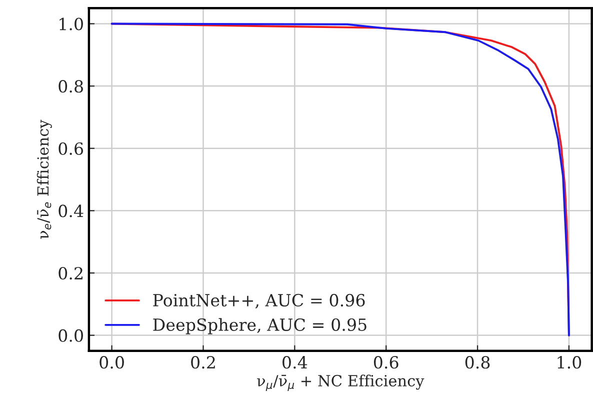 This screenshot has height=408, width=593. Describe the element at coordinates (70, 86) in the screenshot. I see `y-tick-label: 0.8` at that location.